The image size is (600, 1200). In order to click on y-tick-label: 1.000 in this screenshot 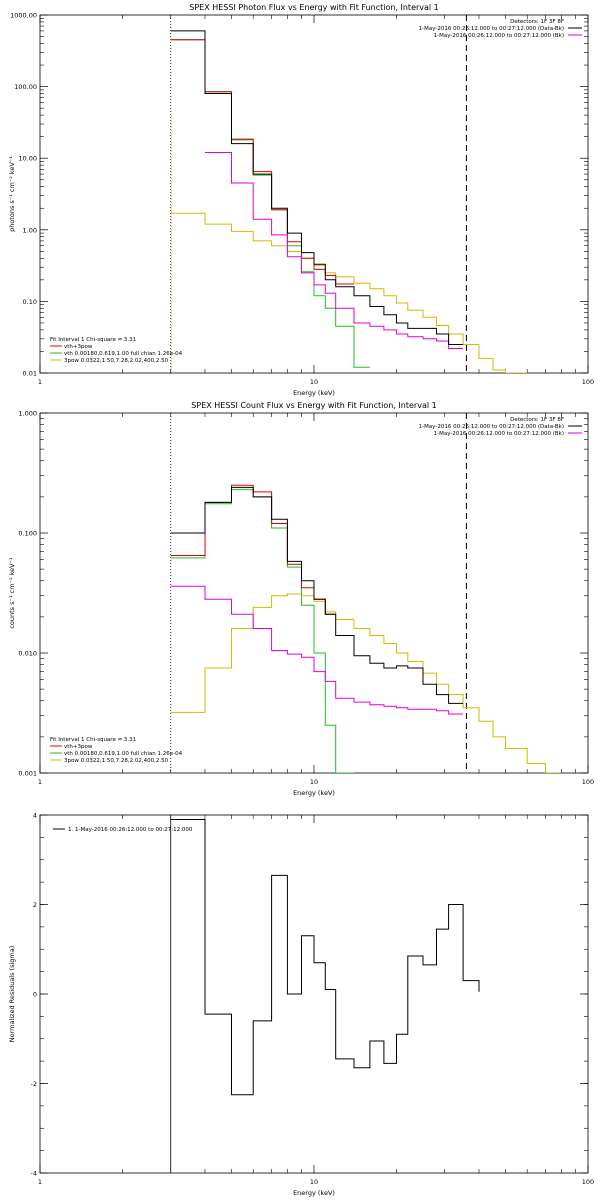, I will do `click(27, 414)`.